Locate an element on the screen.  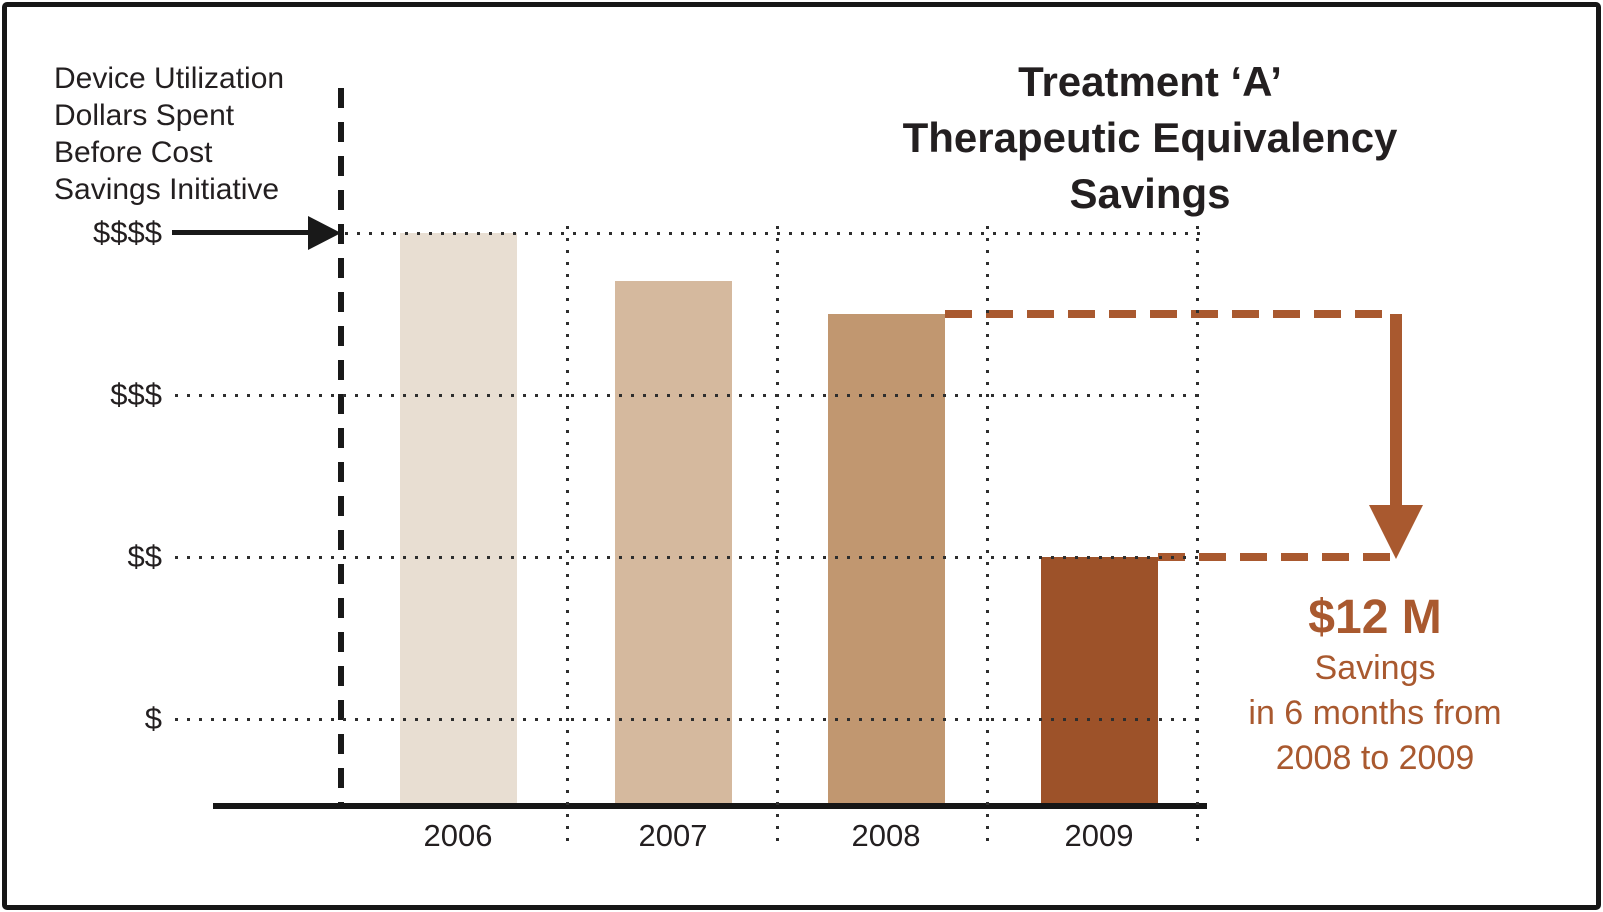
down-arrow-icon is located at coordinates (1396, 531).